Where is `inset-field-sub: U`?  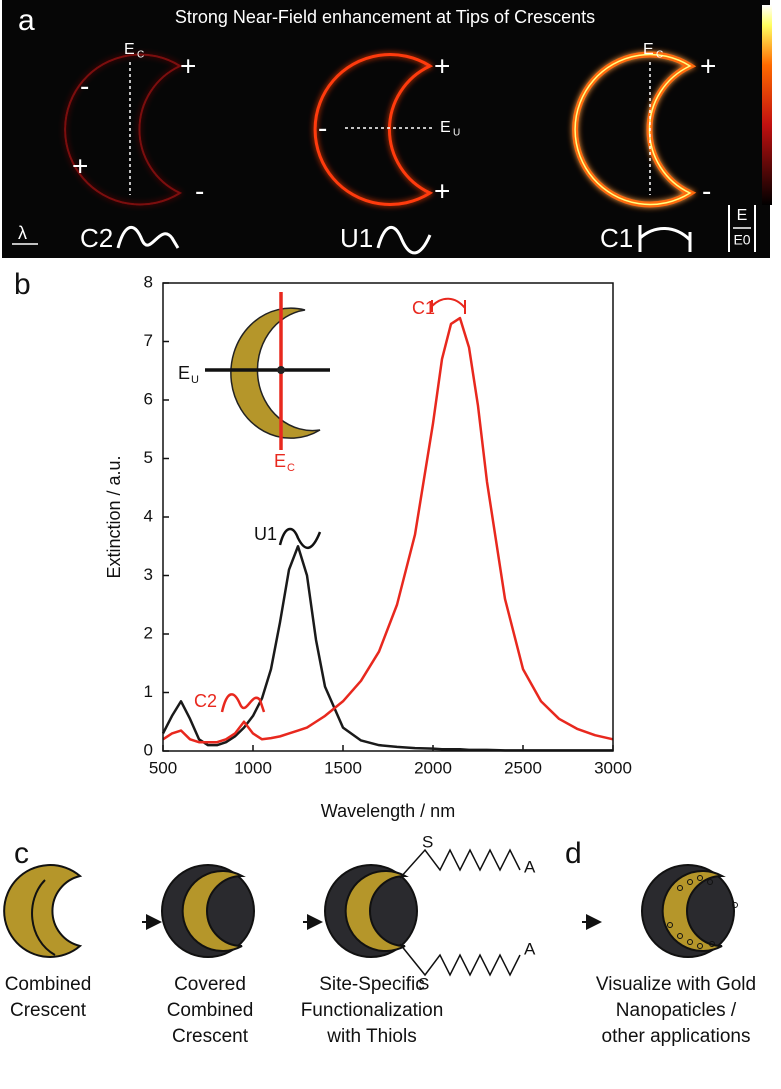
inset-field-sub: U is located at coordinates (195, 380).